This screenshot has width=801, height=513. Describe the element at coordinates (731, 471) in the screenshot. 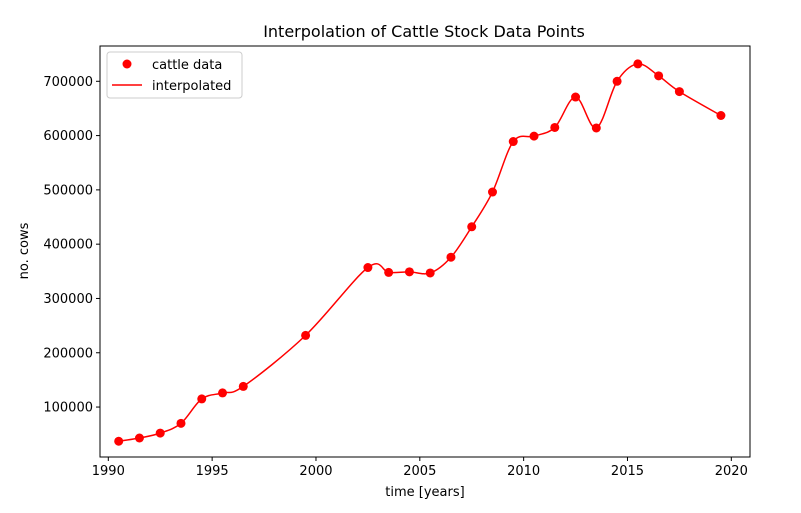

I see `x-tick-label: 2020` at that location.